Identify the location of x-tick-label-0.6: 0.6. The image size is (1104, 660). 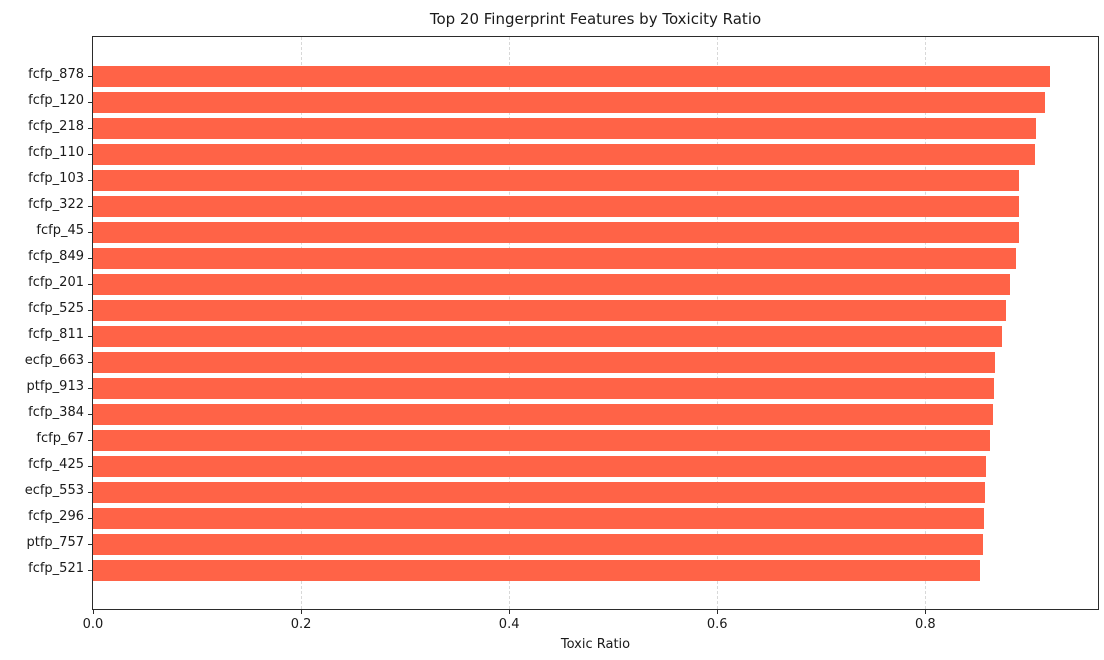
(717, 624).